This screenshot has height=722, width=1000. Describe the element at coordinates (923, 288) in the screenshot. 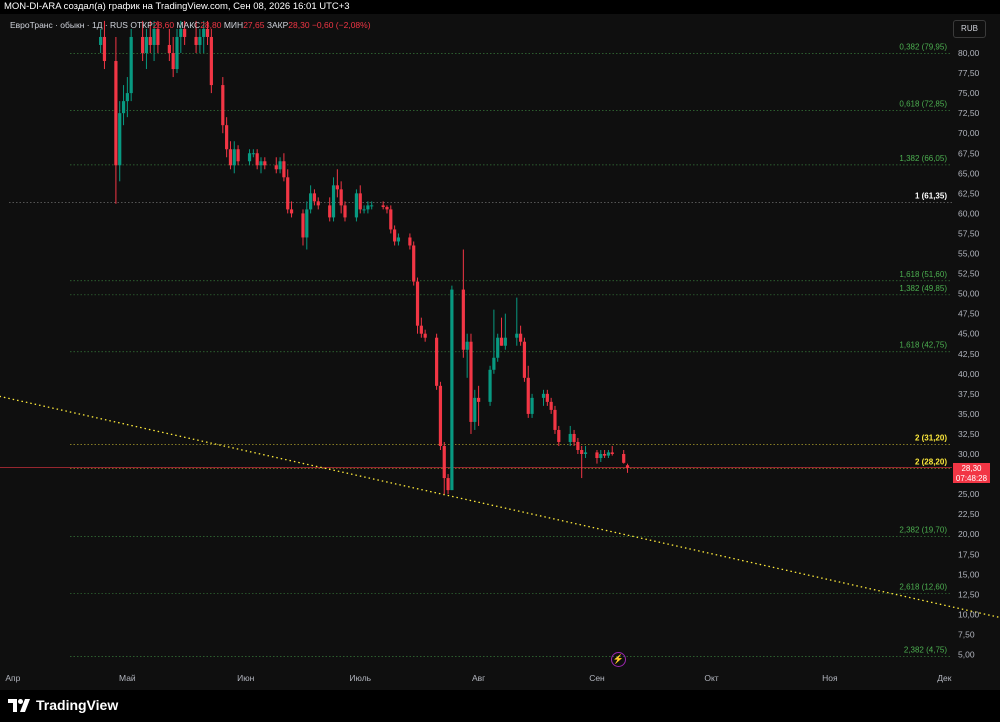

I see `fib-level-label: 1,382 (49,85)` at that location.